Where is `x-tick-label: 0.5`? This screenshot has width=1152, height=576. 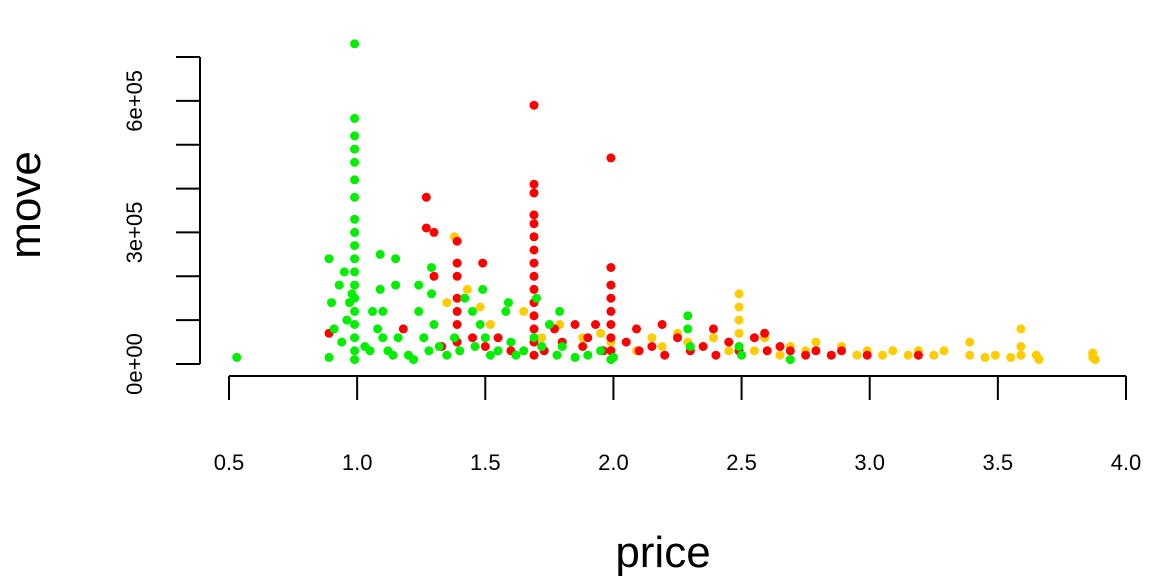 x-tick-label: 0.5 is located at coordinates (229, 462).